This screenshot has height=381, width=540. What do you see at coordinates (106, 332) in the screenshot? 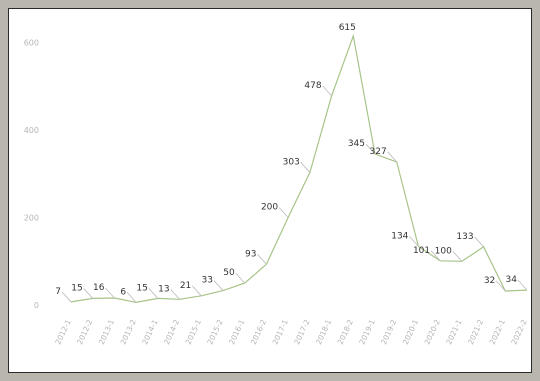
I see `x-tick-label: 2013-1` at bounding box center [106, 332].